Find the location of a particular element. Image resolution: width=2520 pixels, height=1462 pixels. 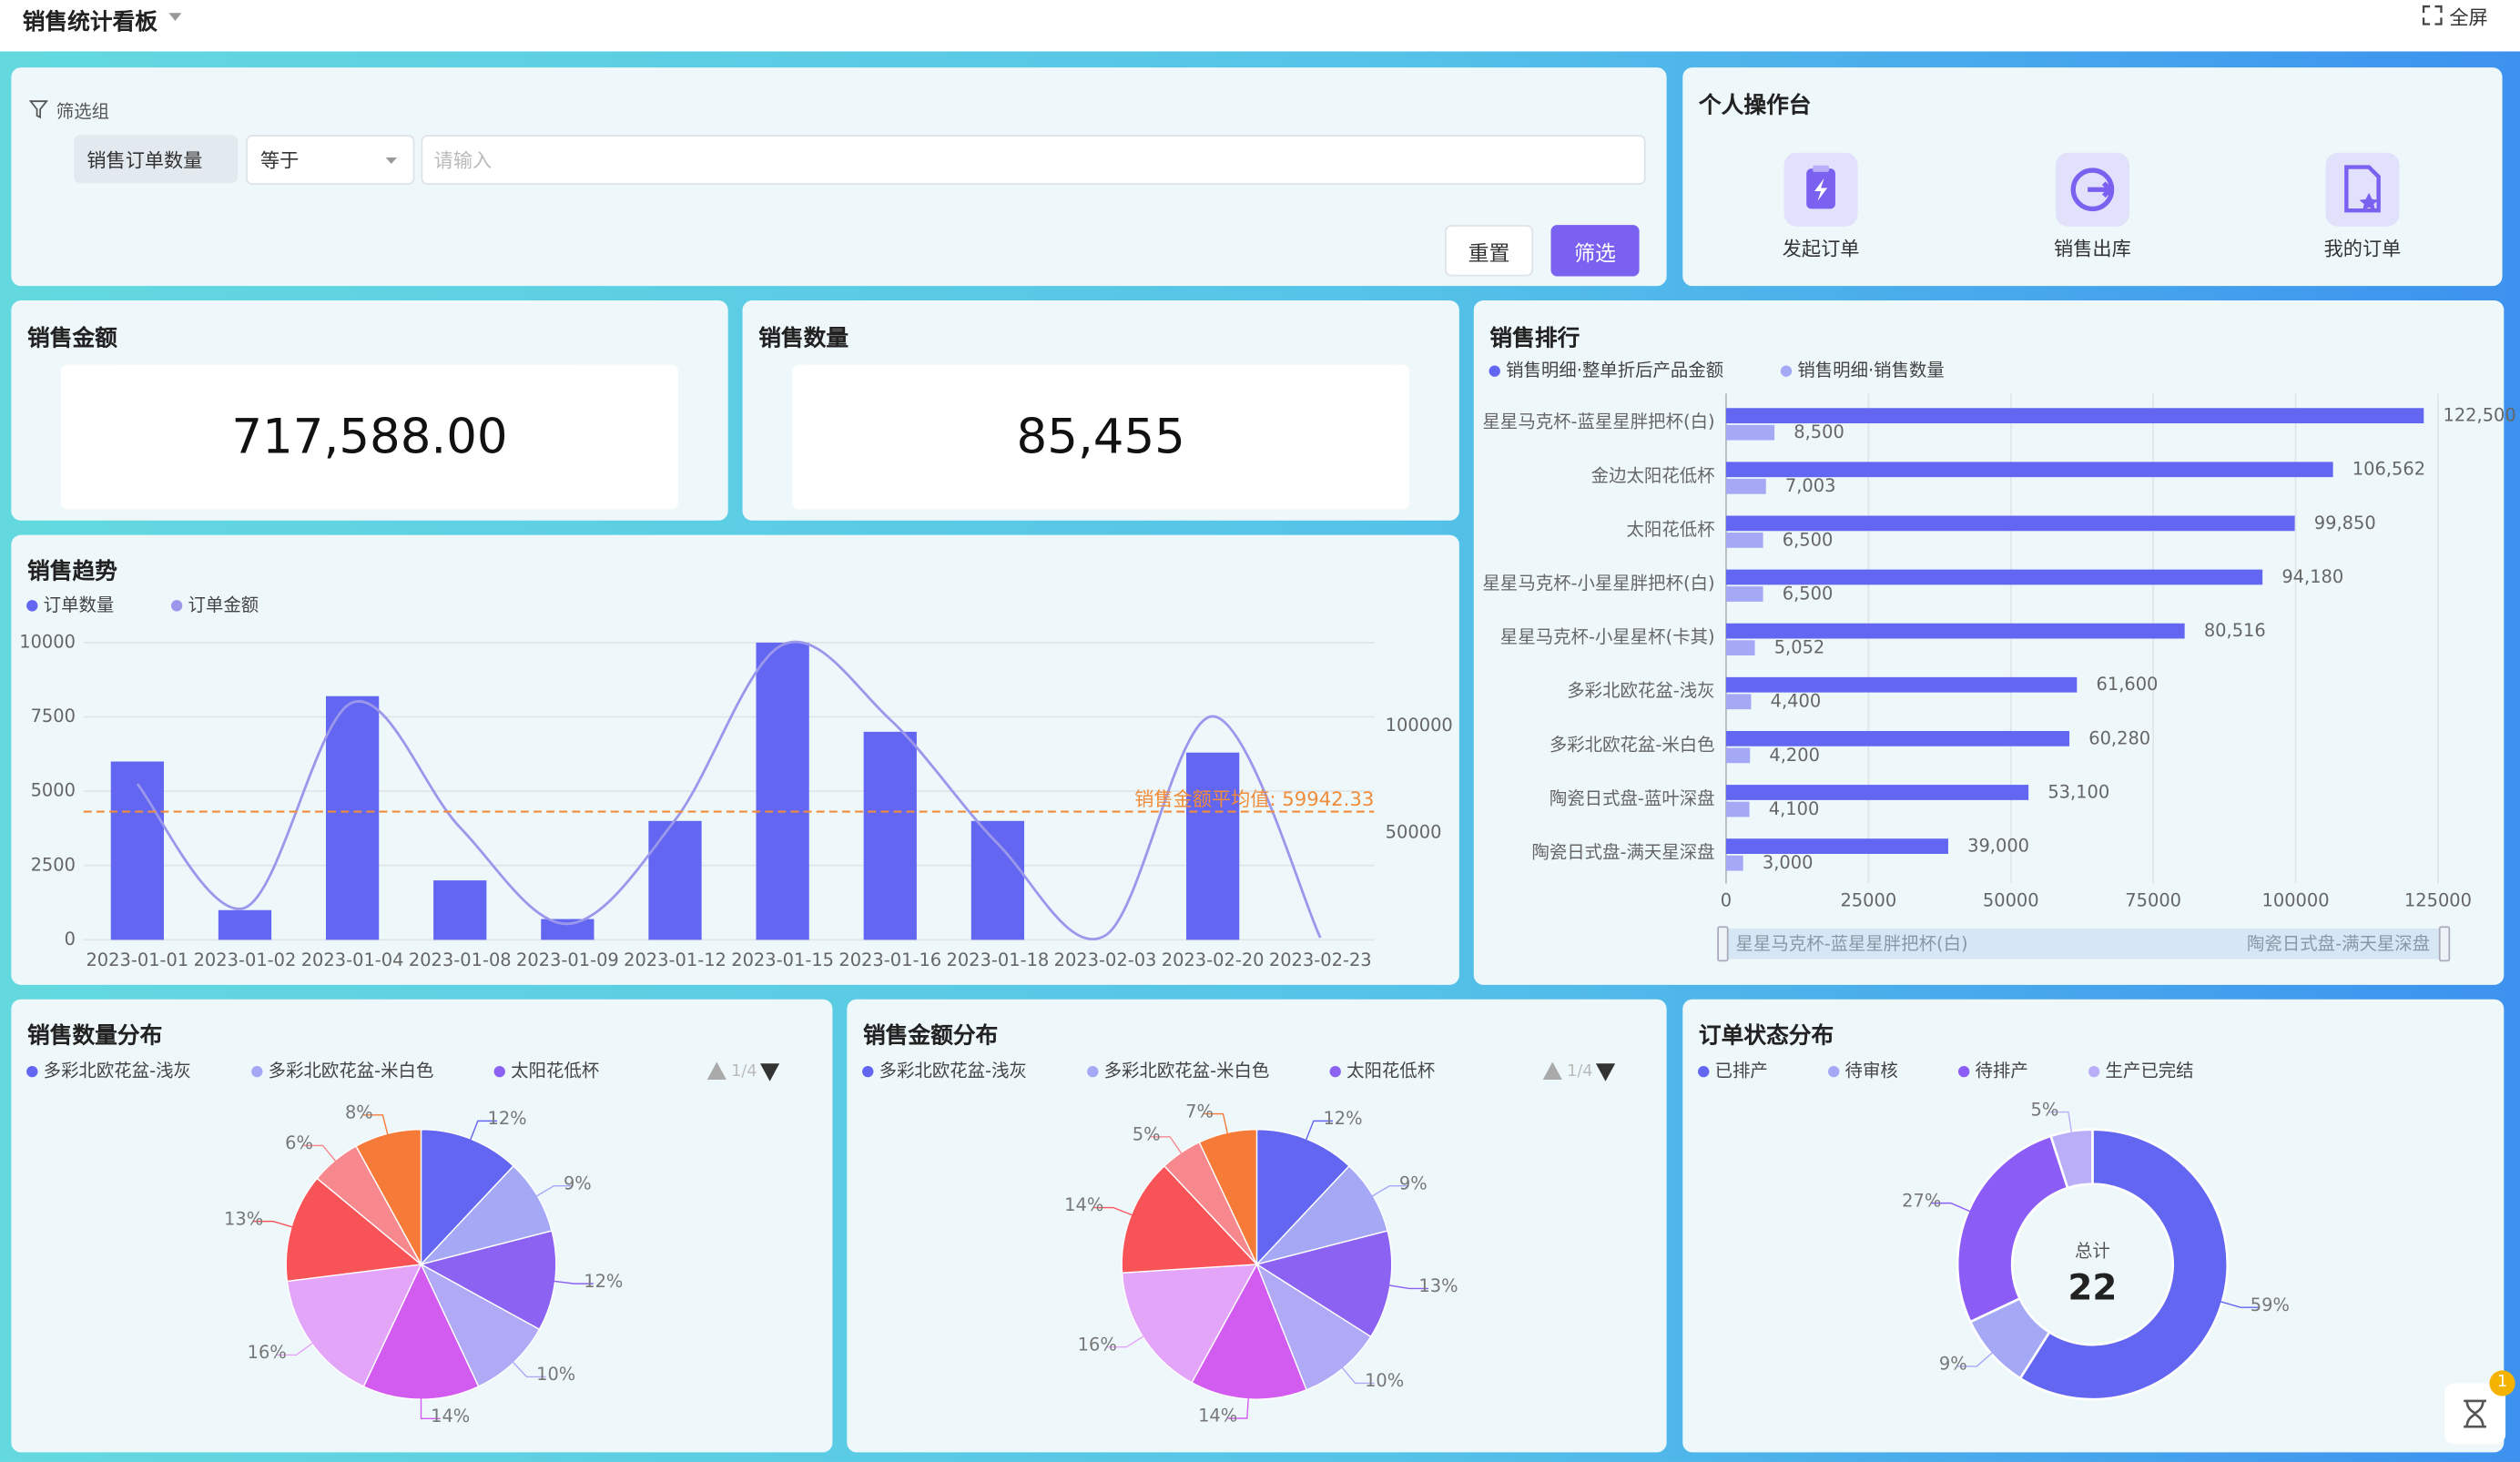

chart-title: 销售金额分布 is located at coordinates (930, 1036).